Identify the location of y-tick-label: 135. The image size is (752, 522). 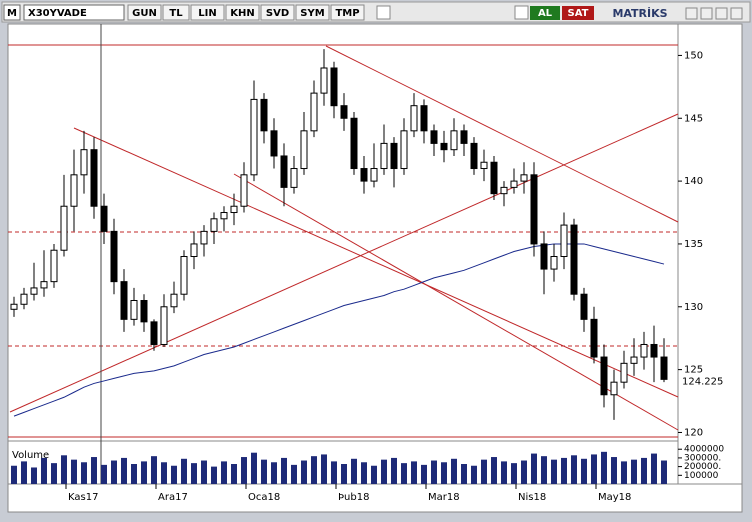
(693, 244).